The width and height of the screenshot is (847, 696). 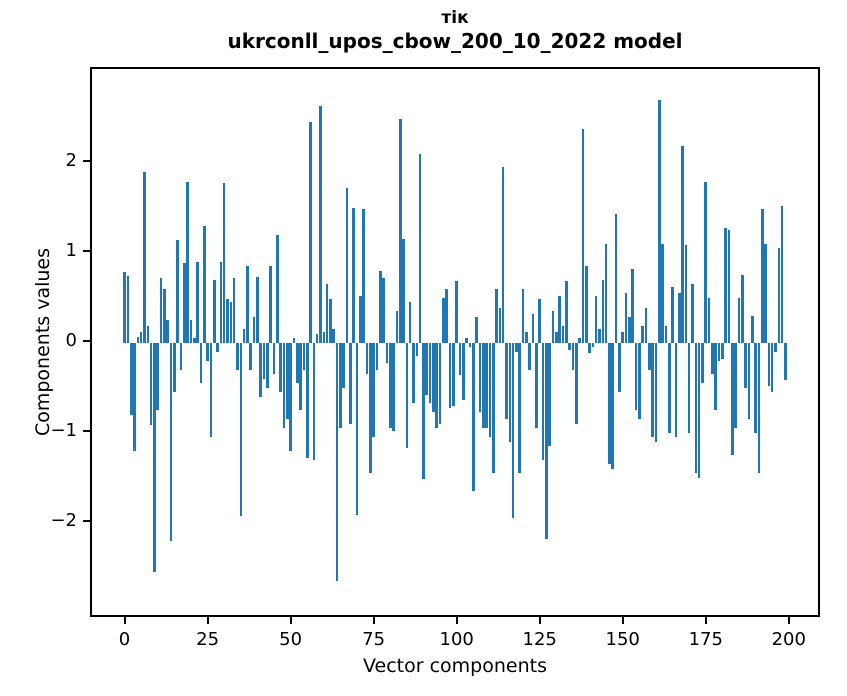 What do you see at coordinates (456, 639) in the screenshot?
I see `x-tick-label: 100` at bounding box center [456, 639].